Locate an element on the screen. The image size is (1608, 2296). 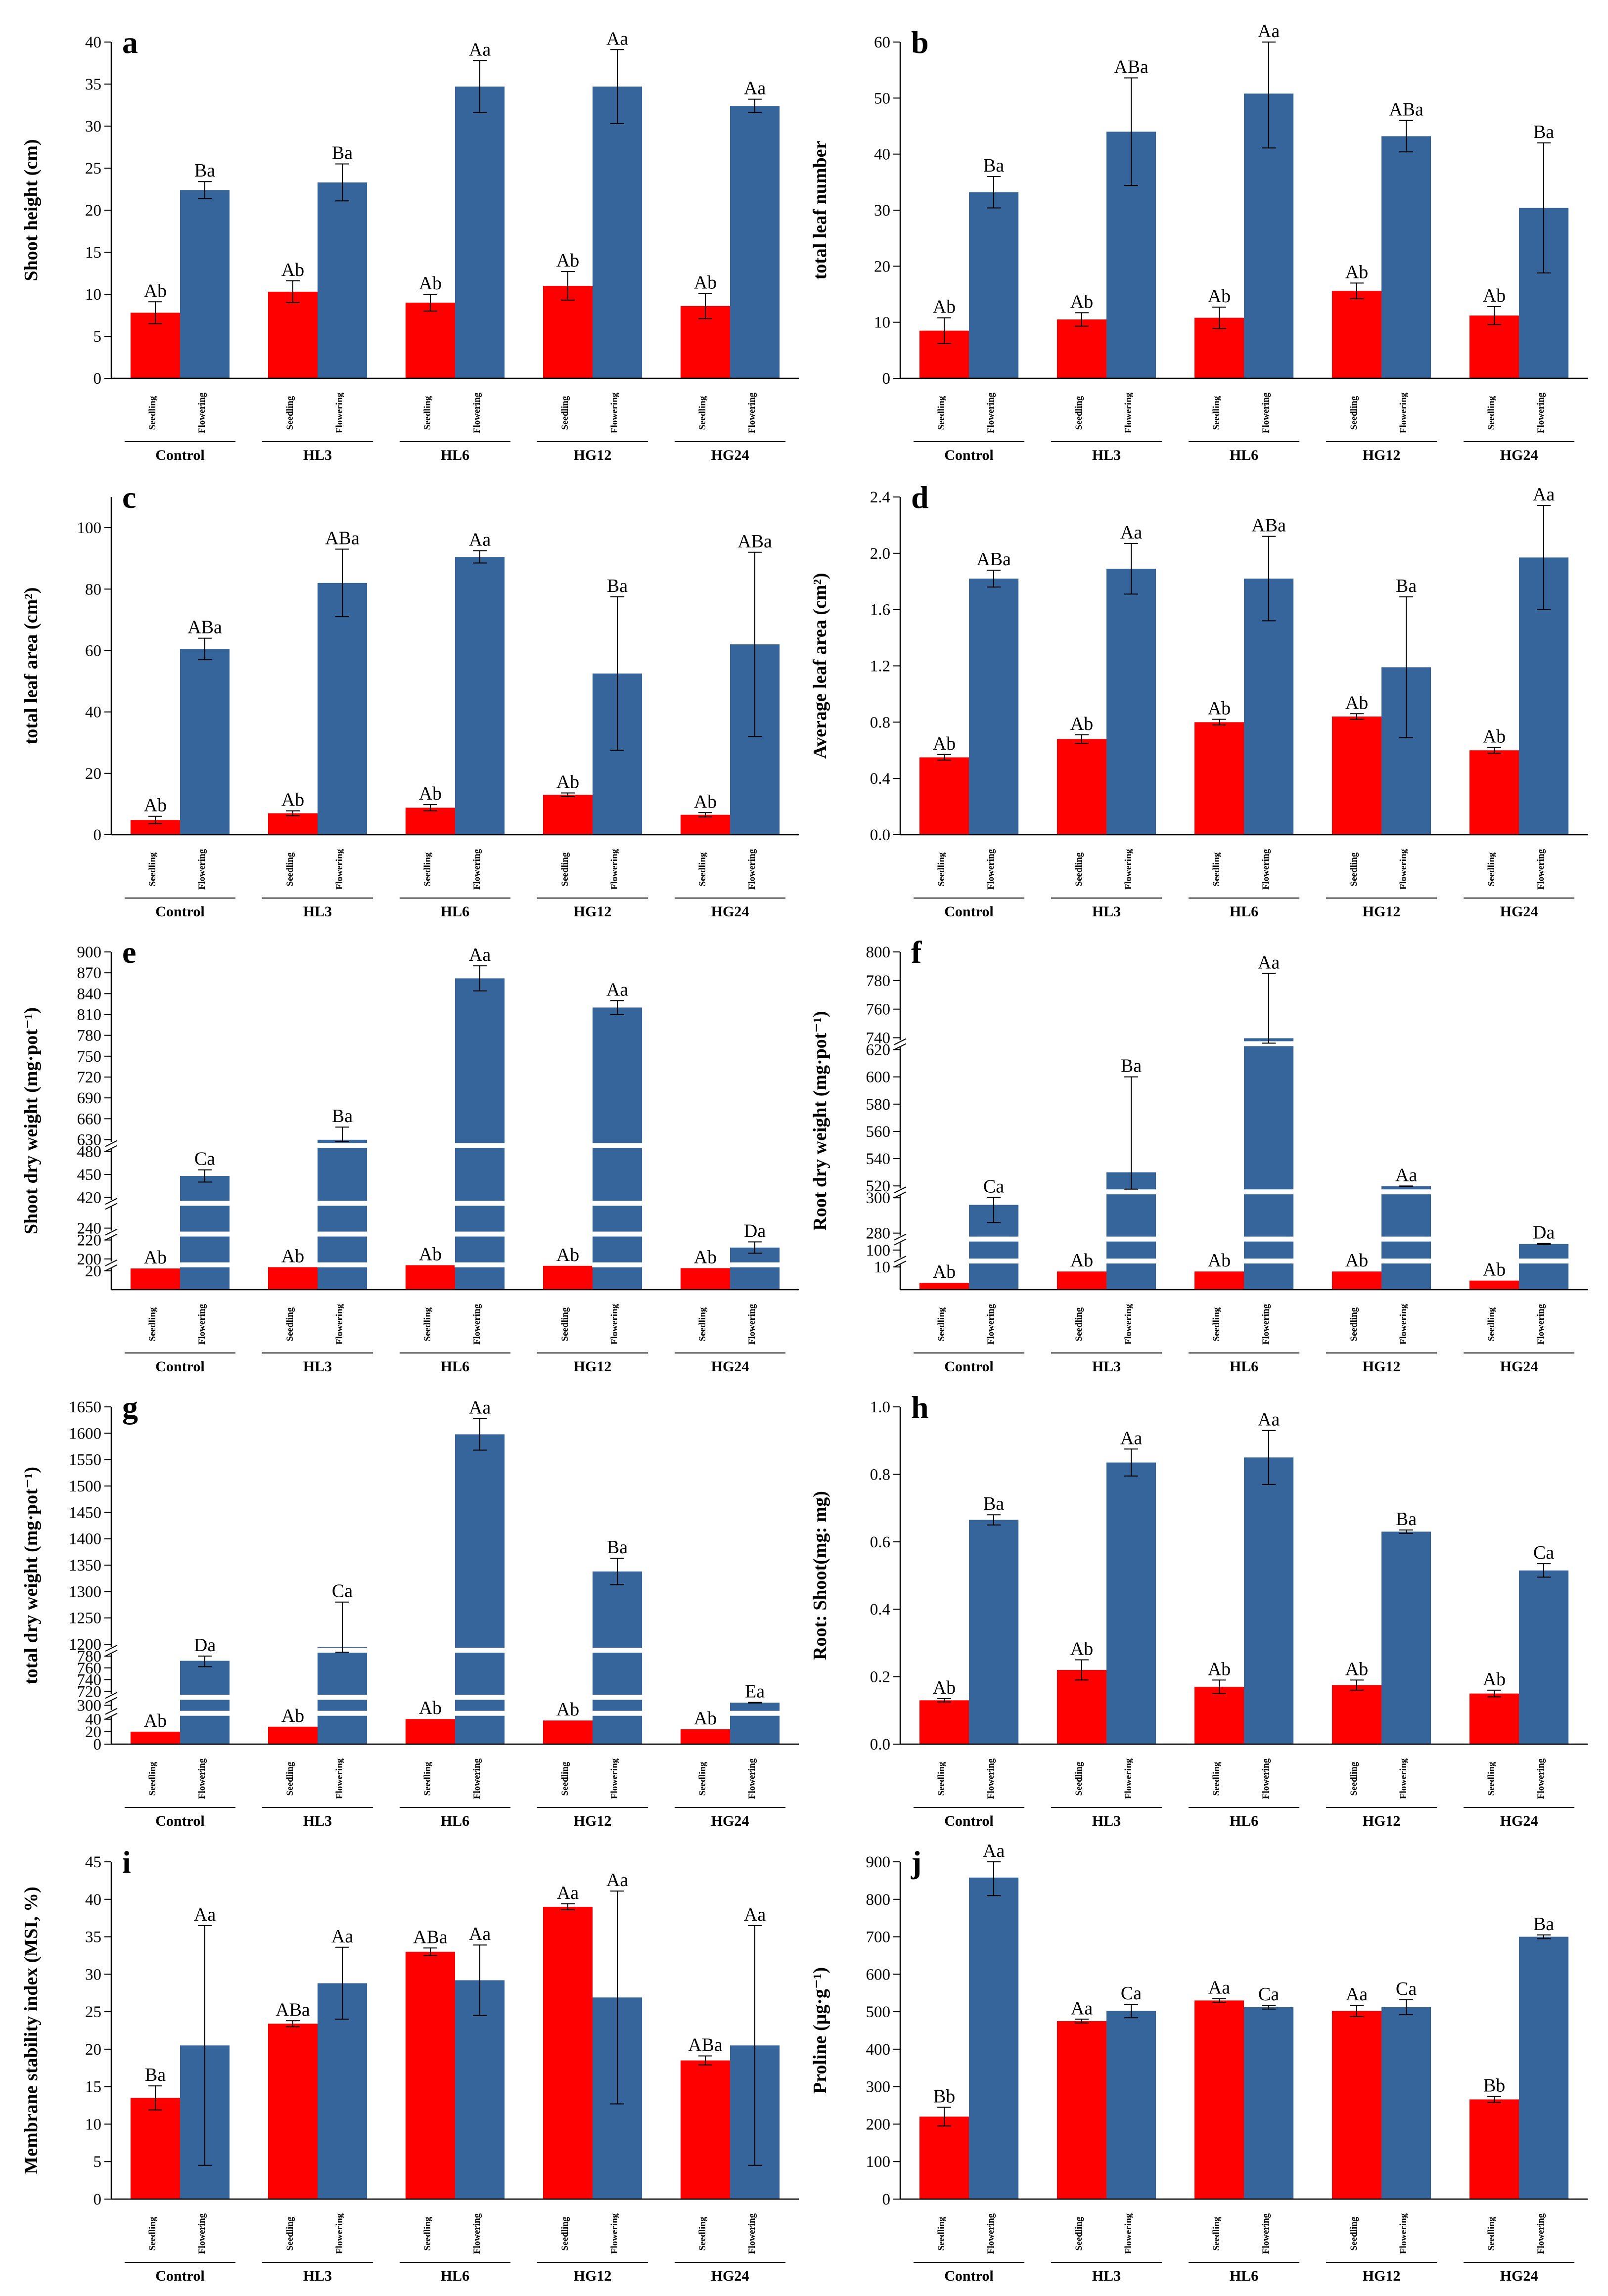
bar-seedling-hg12 is located at coordinates (568, 332).